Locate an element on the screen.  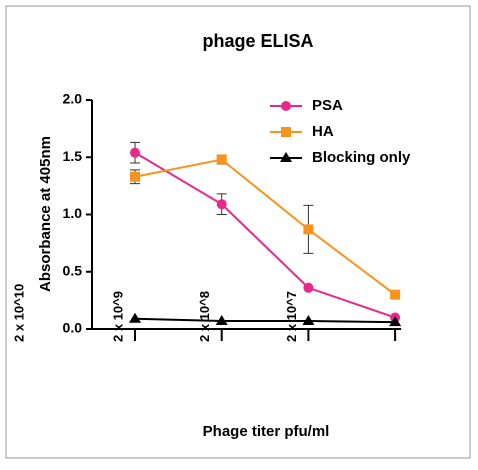
y-tick-label: 1.0 is located at coordinates (73, 213).